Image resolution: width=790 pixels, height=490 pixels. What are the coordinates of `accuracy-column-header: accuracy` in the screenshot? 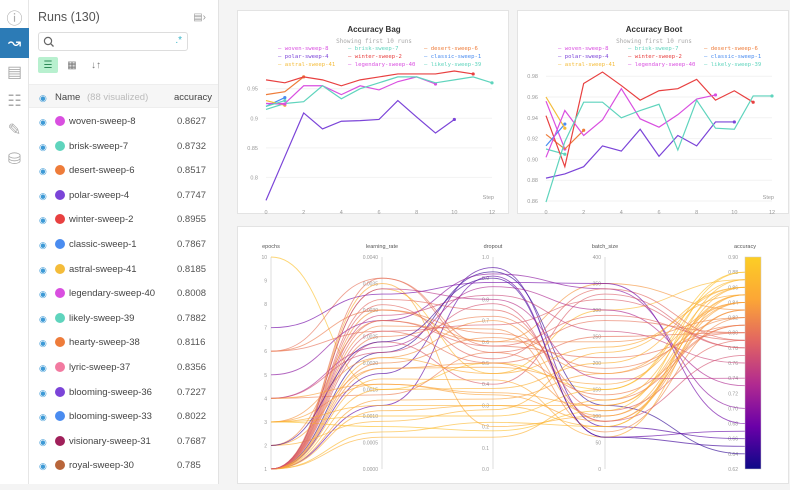 It's located at (193, 97).